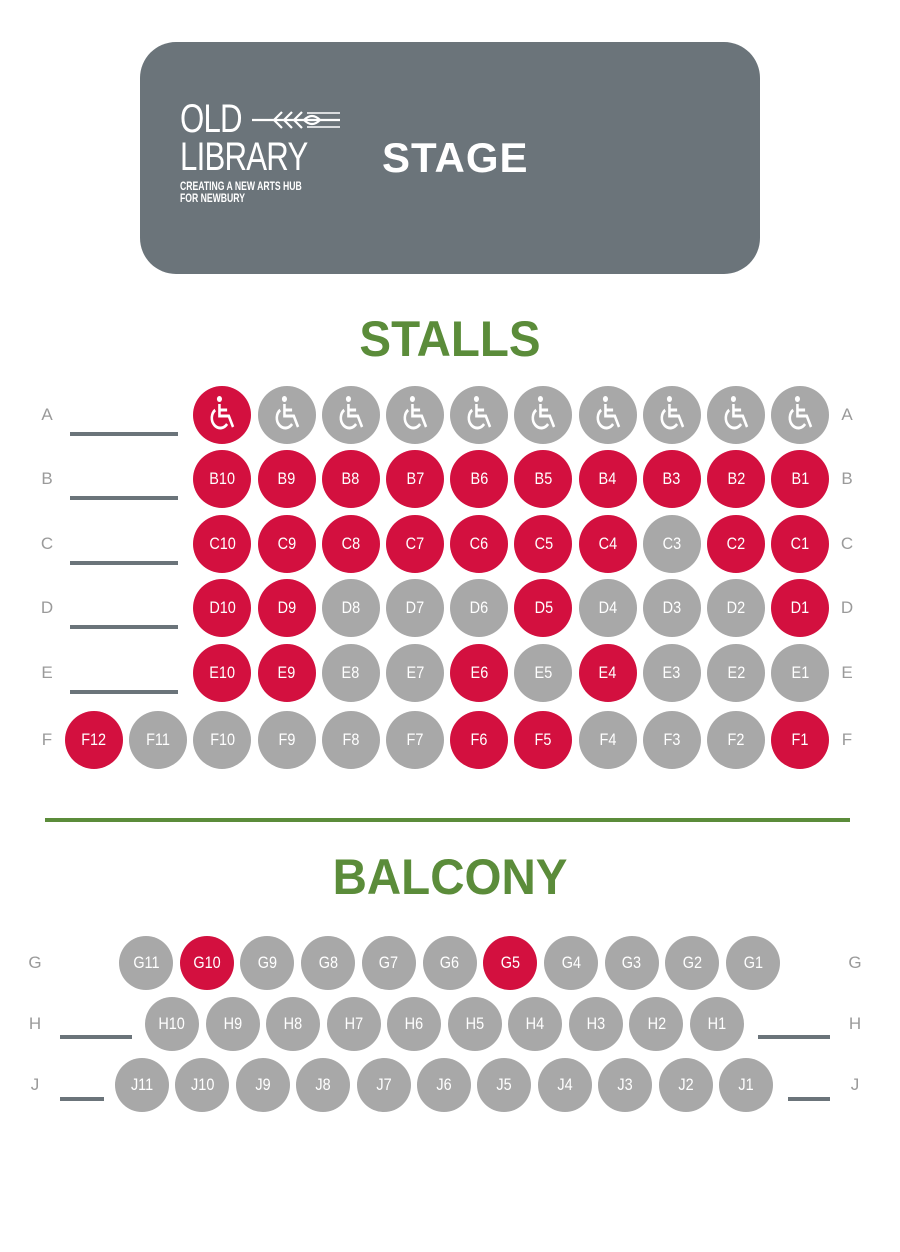 The width and height of the screenshot is (900, 1252). Describe the element at coordinates (222, 740) in the screenshot. I see `seat-F10: F10` at that location.